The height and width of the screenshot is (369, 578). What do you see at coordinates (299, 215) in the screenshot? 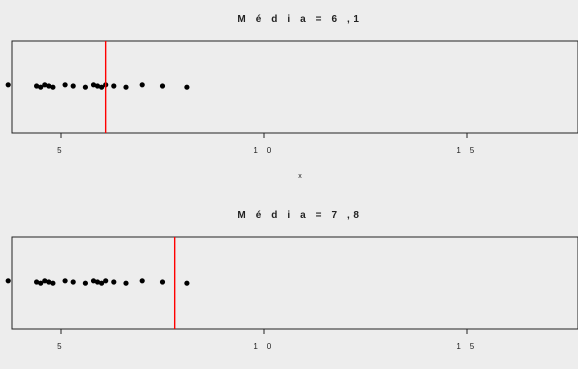
I see `chart-2-title: M é d i a = 7 ,8` at bounding box center [299, 215].